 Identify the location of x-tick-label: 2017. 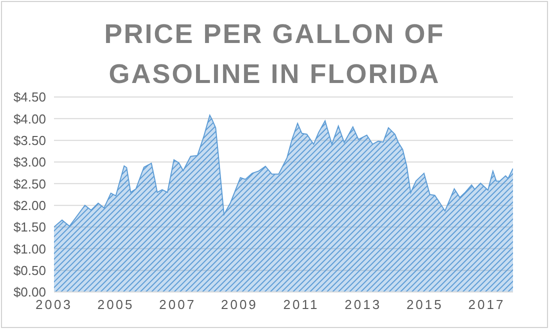
(487, 304).